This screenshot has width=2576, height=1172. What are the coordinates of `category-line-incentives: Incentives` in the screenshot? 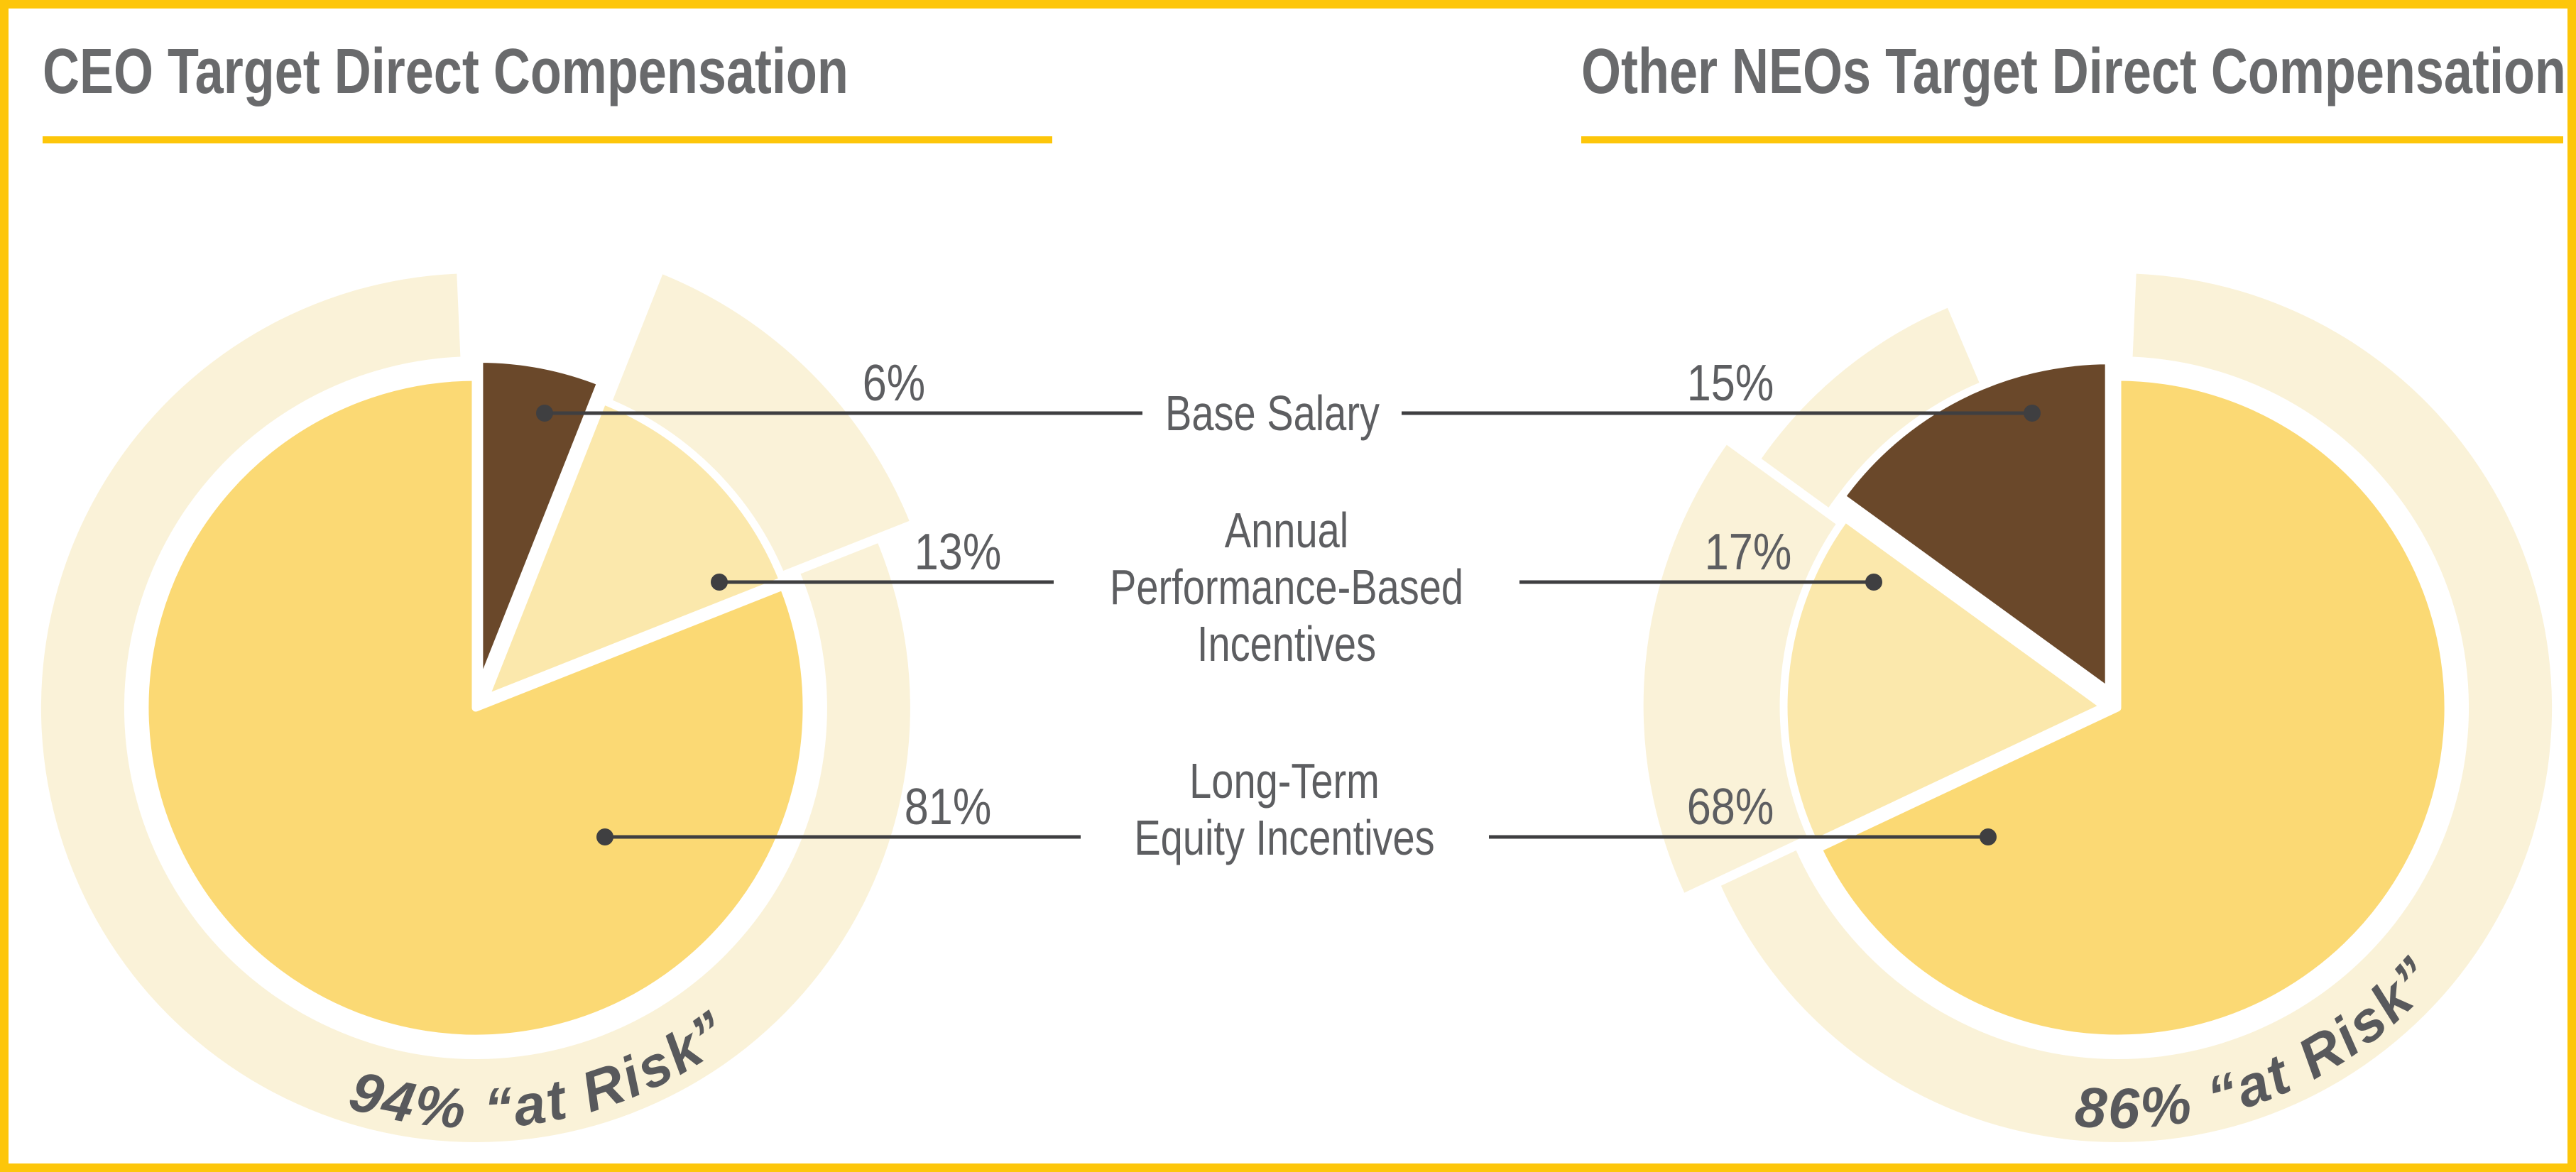 It's located at (1286, 644).